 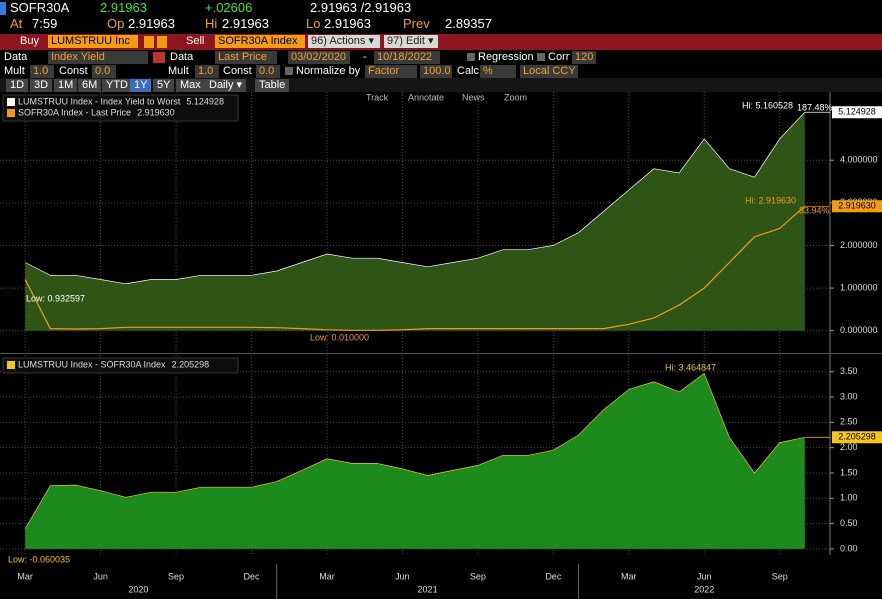 I want to click on label: %, so click(x=498, y=71).